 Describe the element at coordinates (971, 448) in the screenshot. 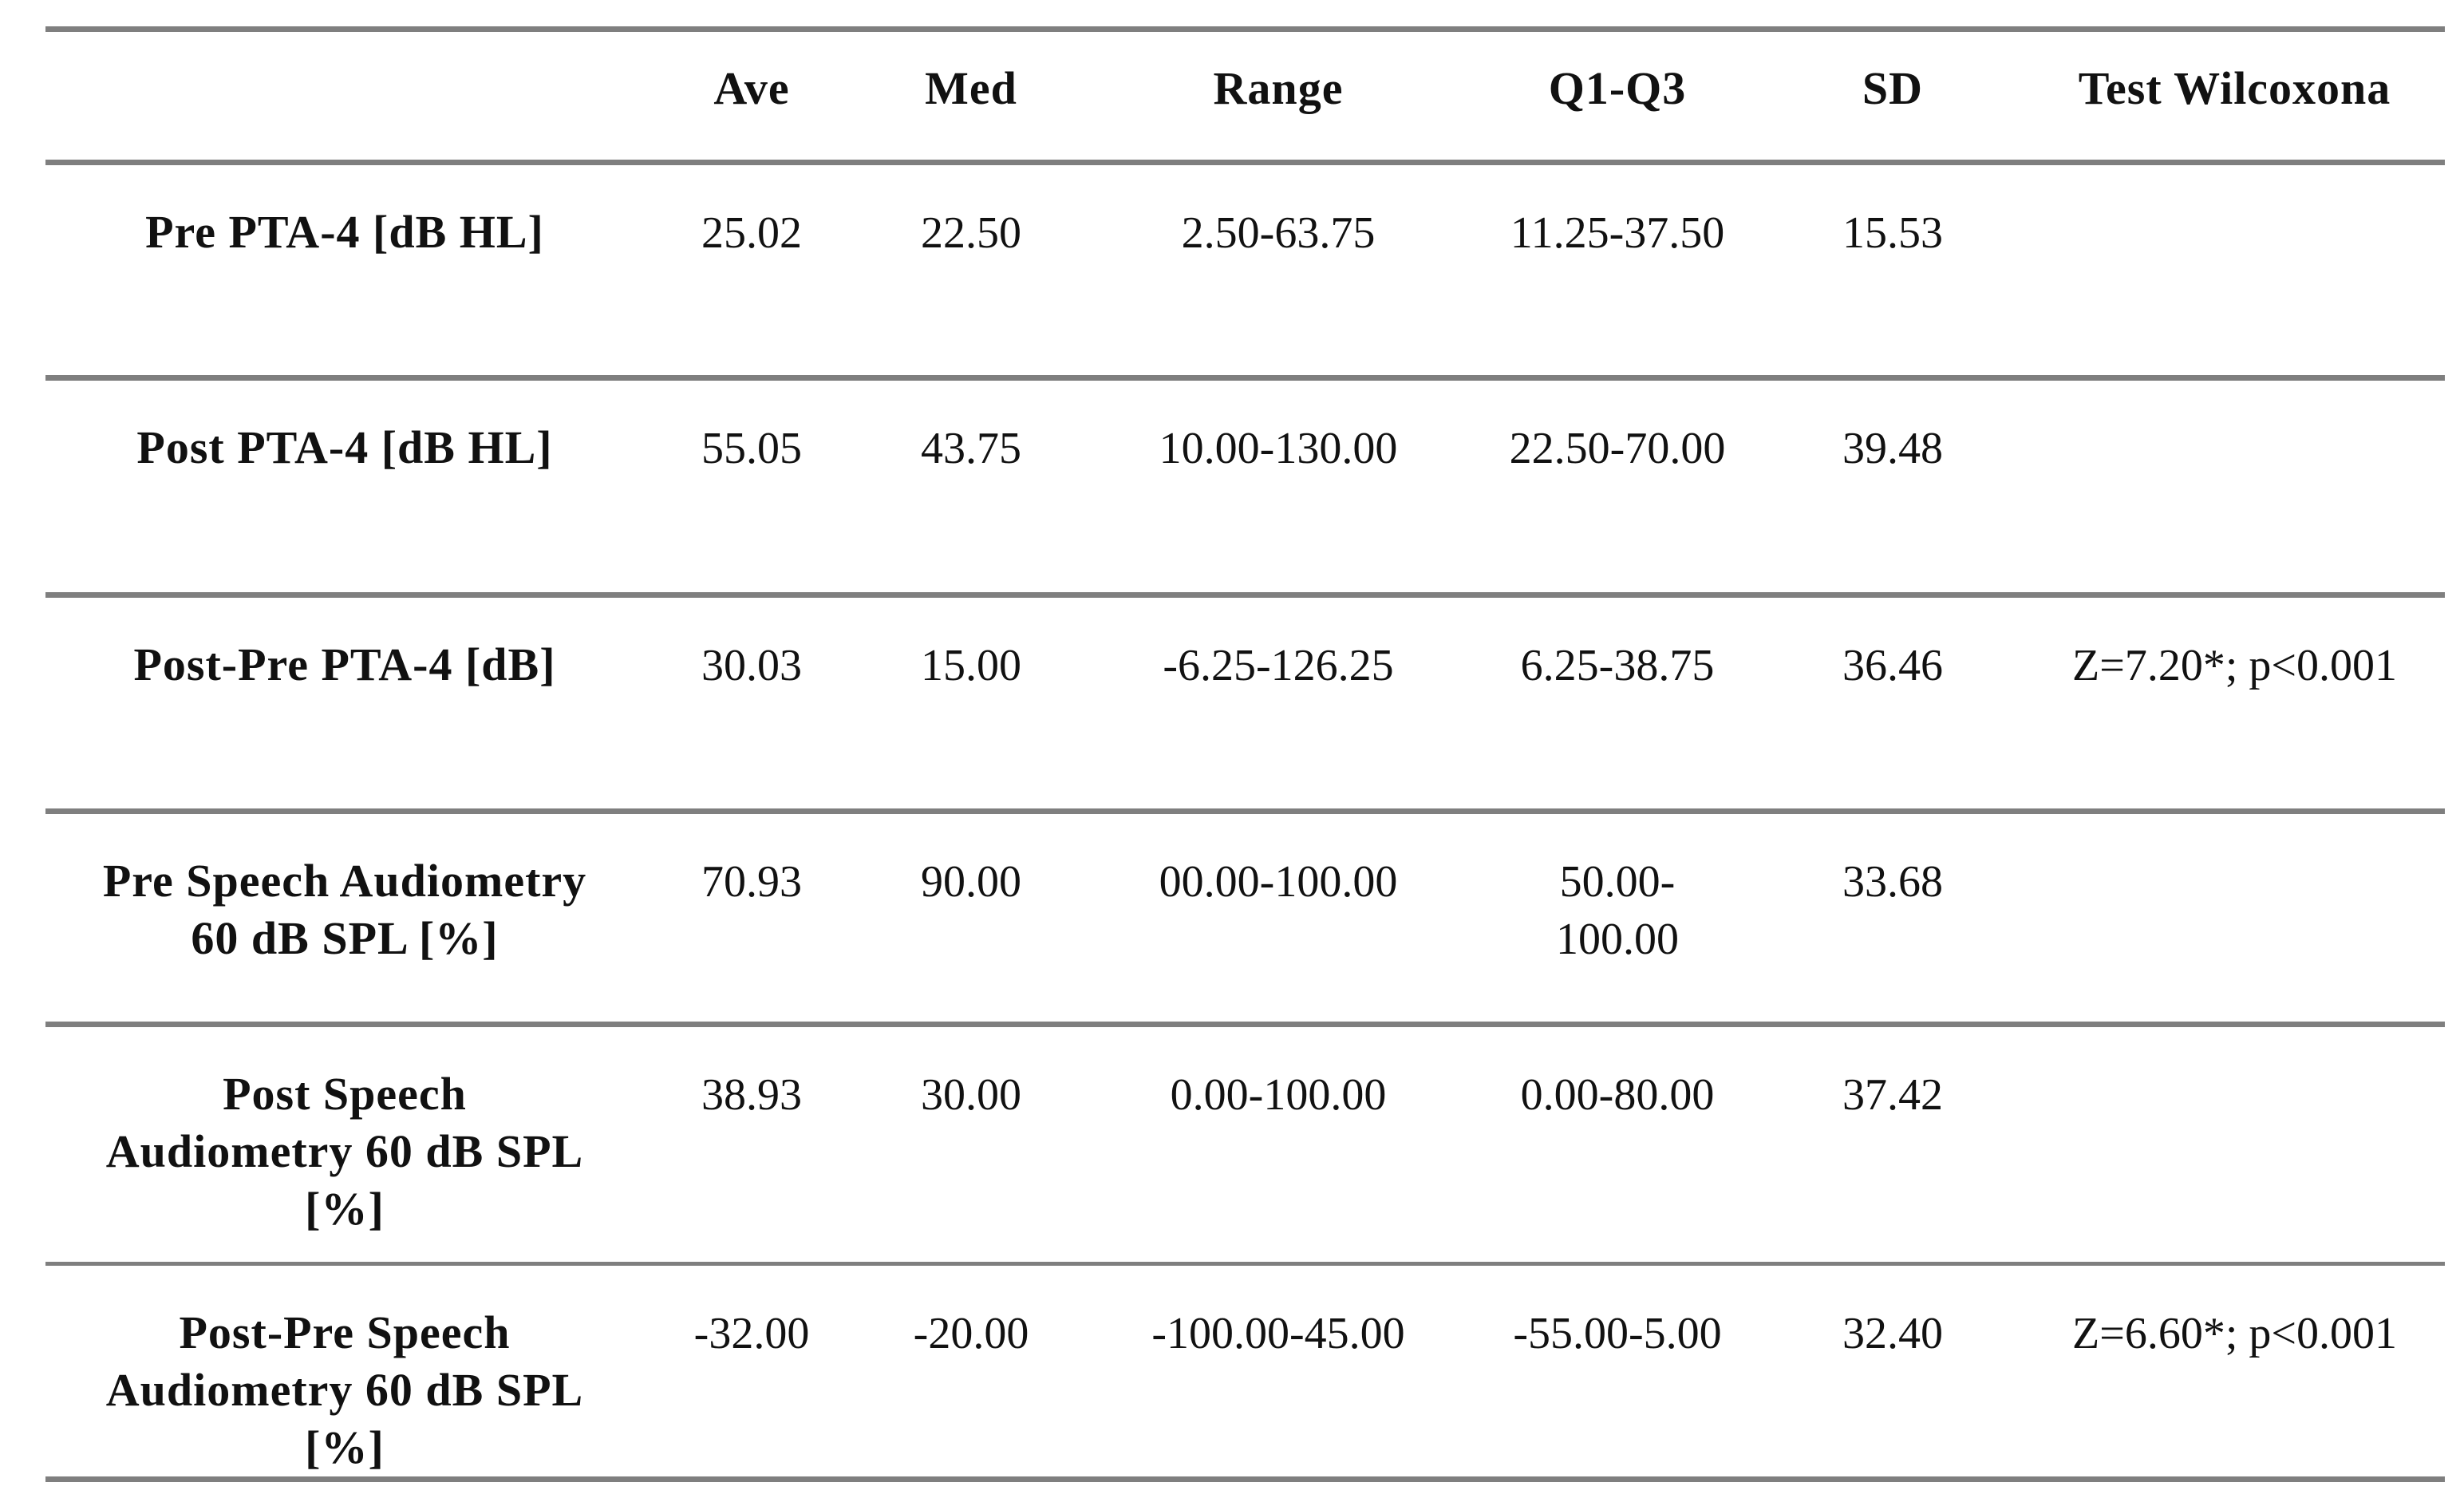

I see `cell-med: 43.75` at that location.